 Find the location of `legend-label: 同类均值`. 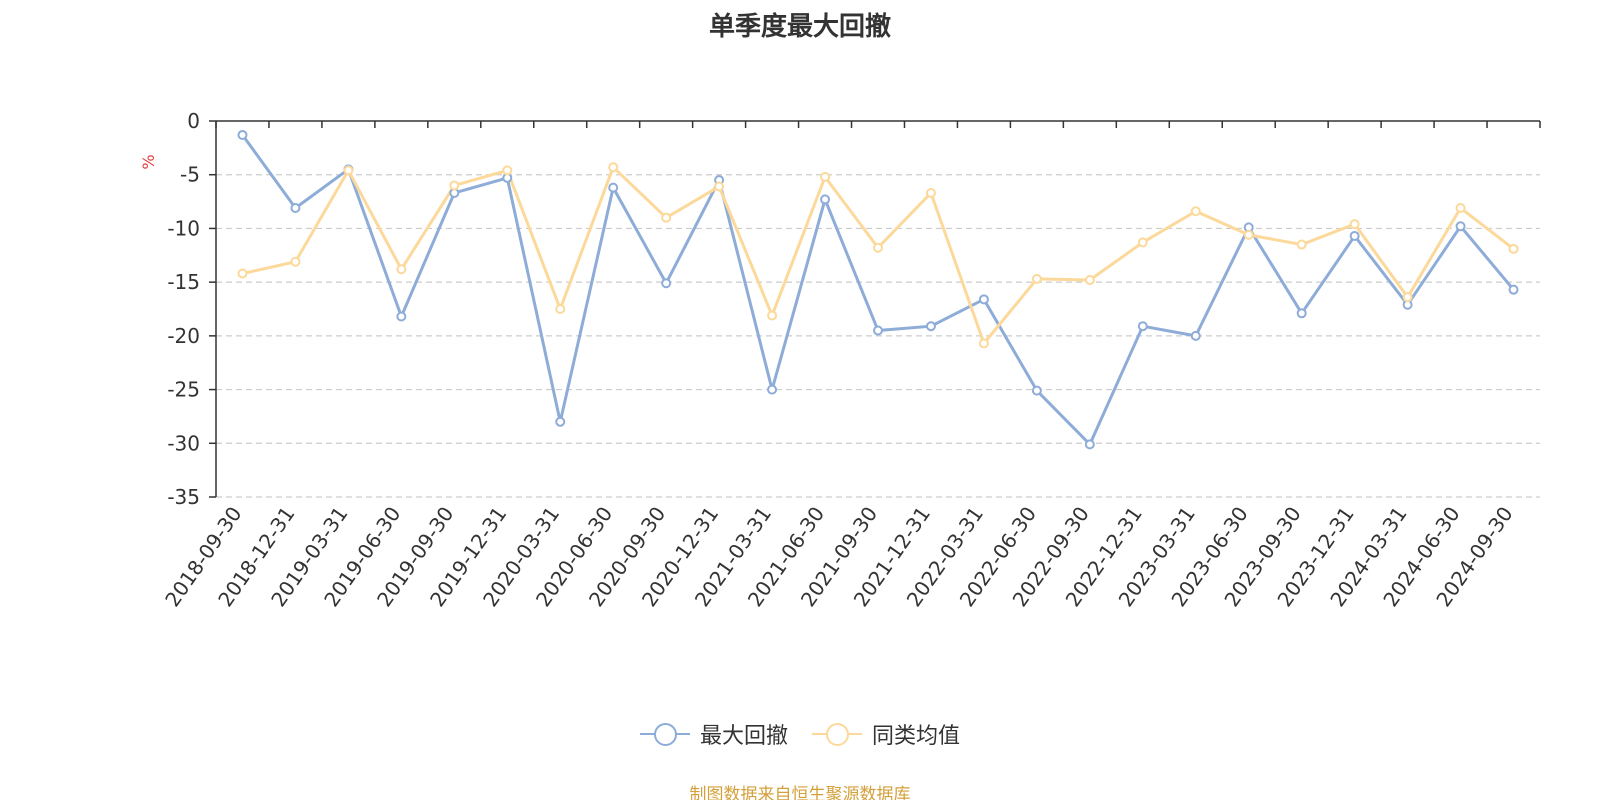

legend-label: 同类均值 is located at coordinates (916, 736).